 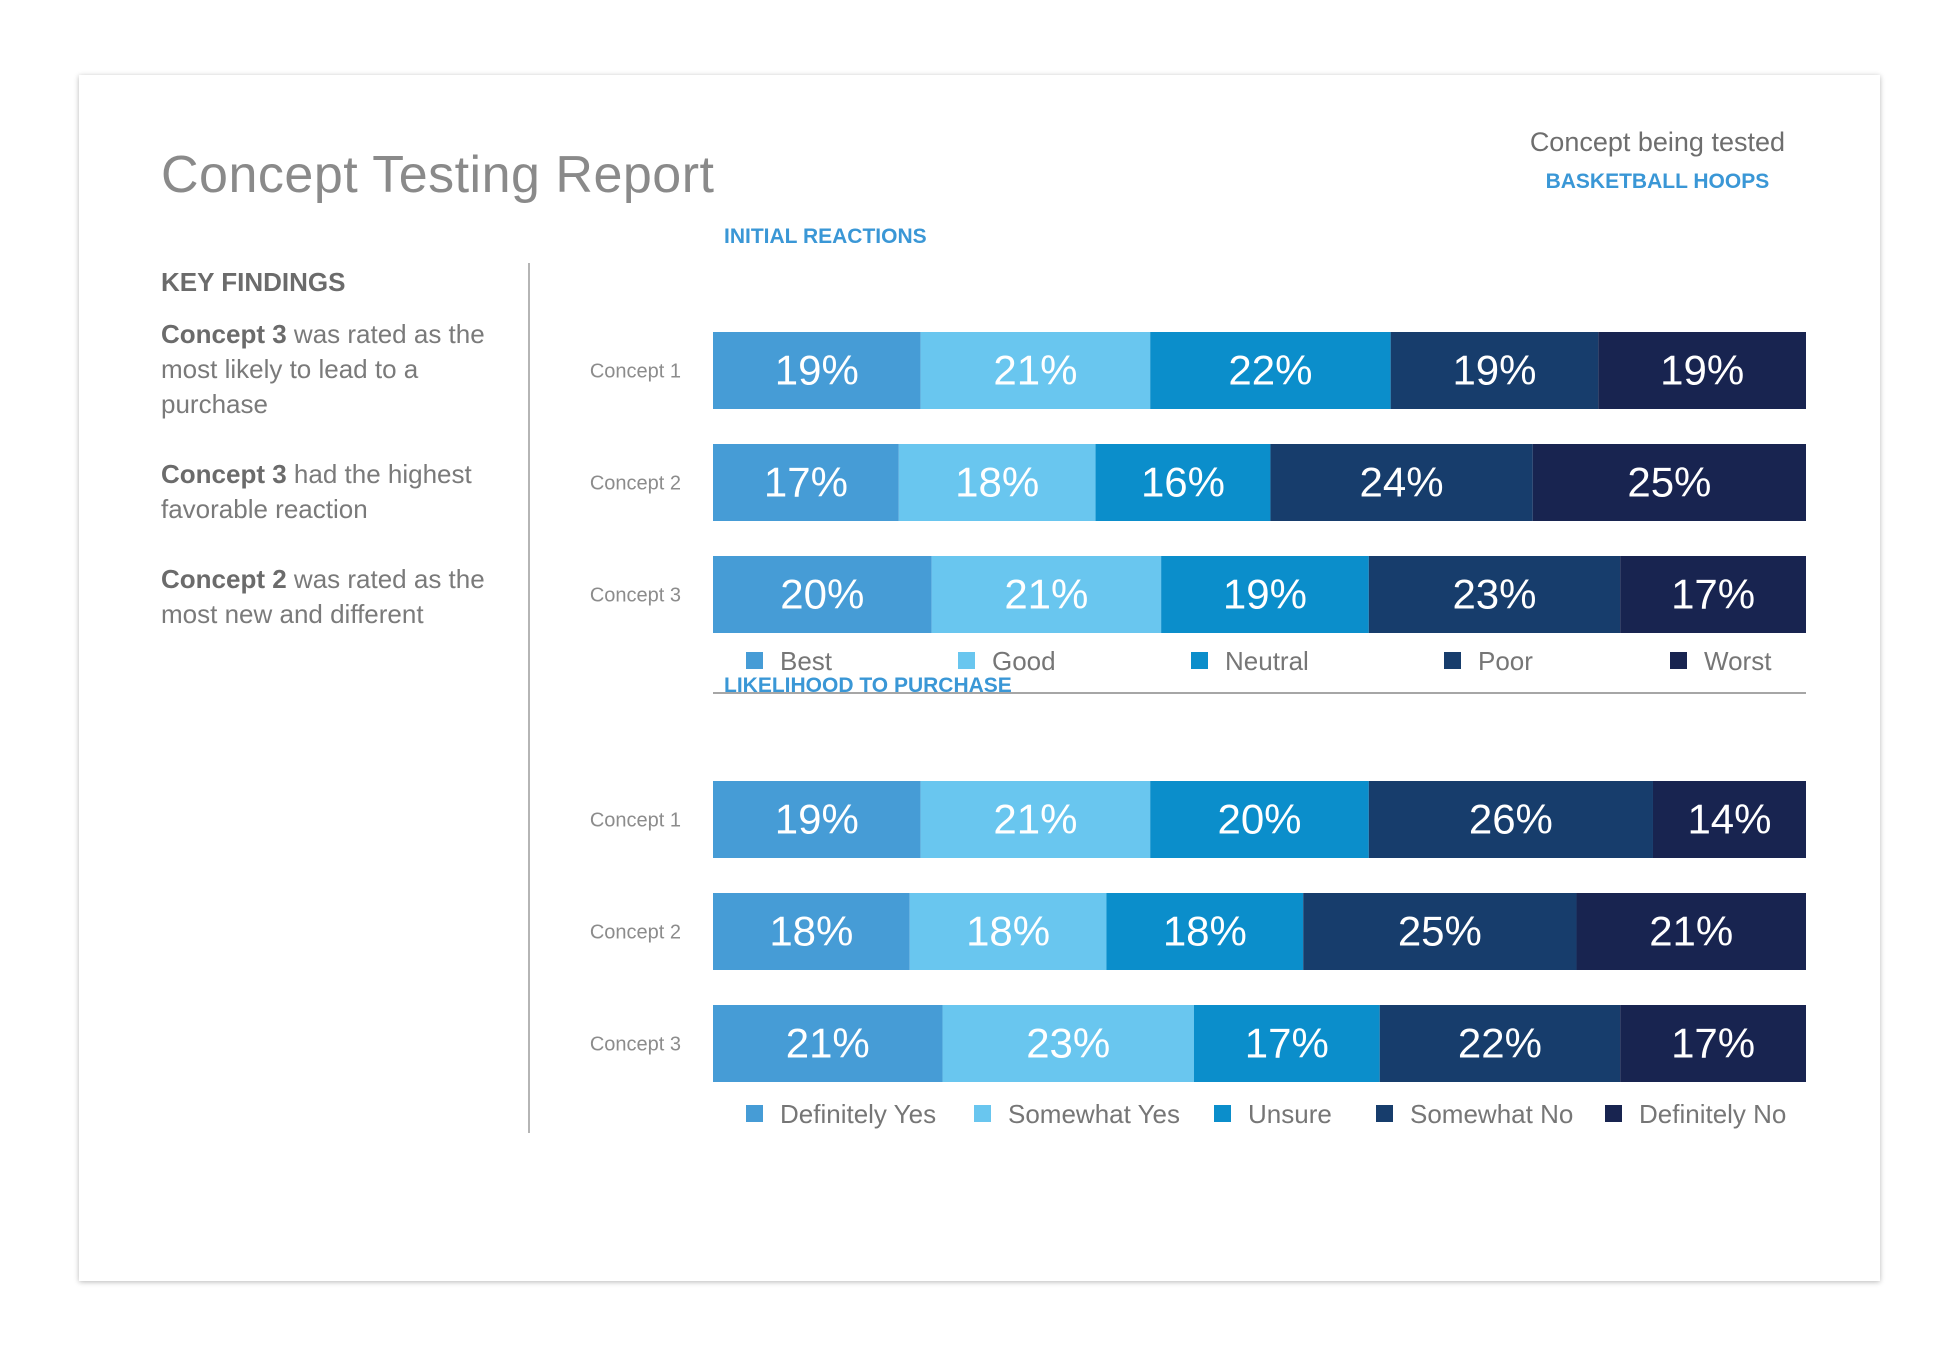 I want to click on key-findings-heading: KEY FINDINGS, so click(x=253, y=282).